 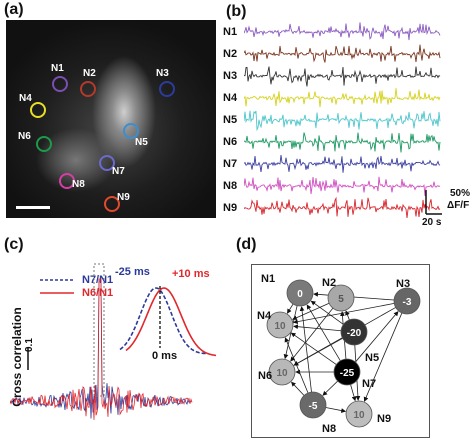 What do you see at coordinates (268, 279) in the screenshot?
I see `node-label-N1: N1` at bounding box center [268, 279].